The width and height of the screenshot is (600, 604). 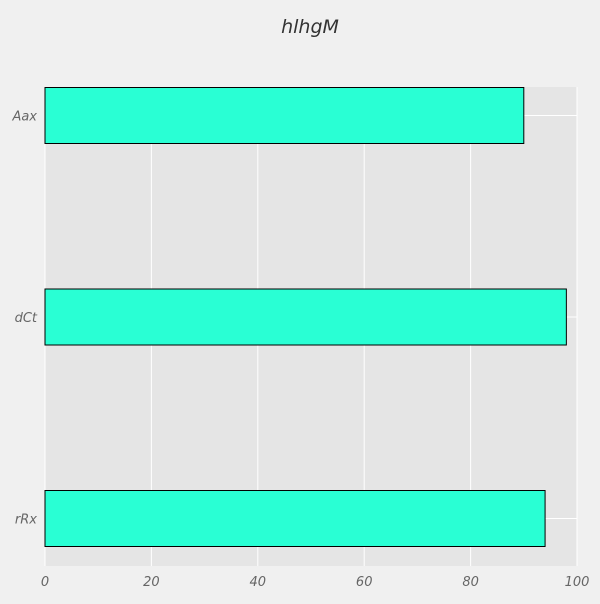 I want to click on y-tick-label: rRx, so click(x=26, y=520).